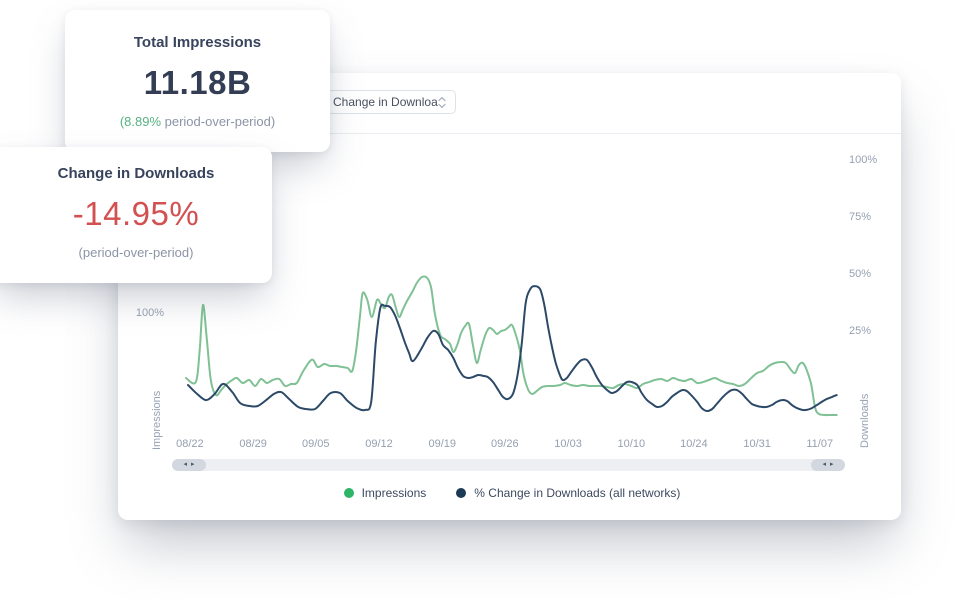 The width and height of the screenshot is (960, 600). I want to click on legend-label: Impressions, so click(394, 493).